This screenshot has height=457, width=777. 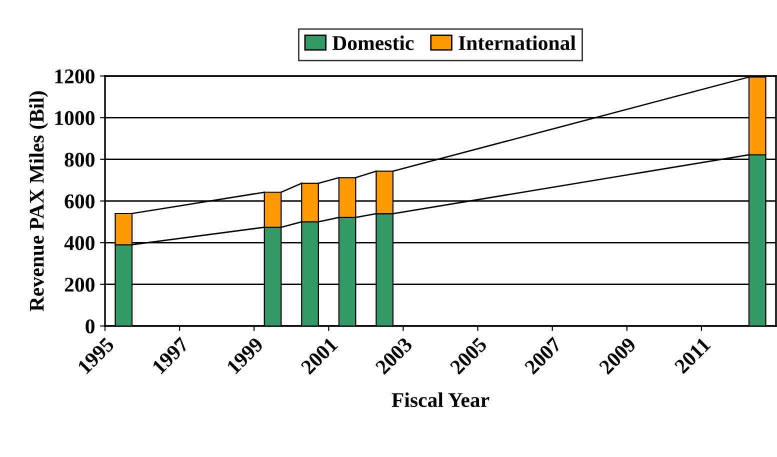 What do you see at coordinates (441, 400) in the screenshot?
I see `x-axis-title: Fiscal Year` at bounding box center [441, 400].